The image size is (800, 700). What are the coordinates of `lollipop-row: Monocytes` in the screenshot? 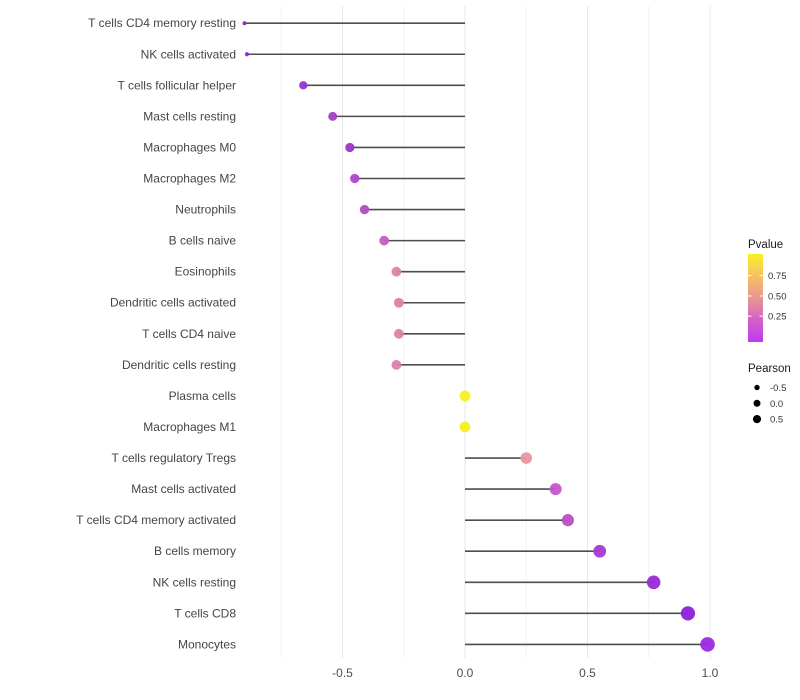 It's located at (446, 644).